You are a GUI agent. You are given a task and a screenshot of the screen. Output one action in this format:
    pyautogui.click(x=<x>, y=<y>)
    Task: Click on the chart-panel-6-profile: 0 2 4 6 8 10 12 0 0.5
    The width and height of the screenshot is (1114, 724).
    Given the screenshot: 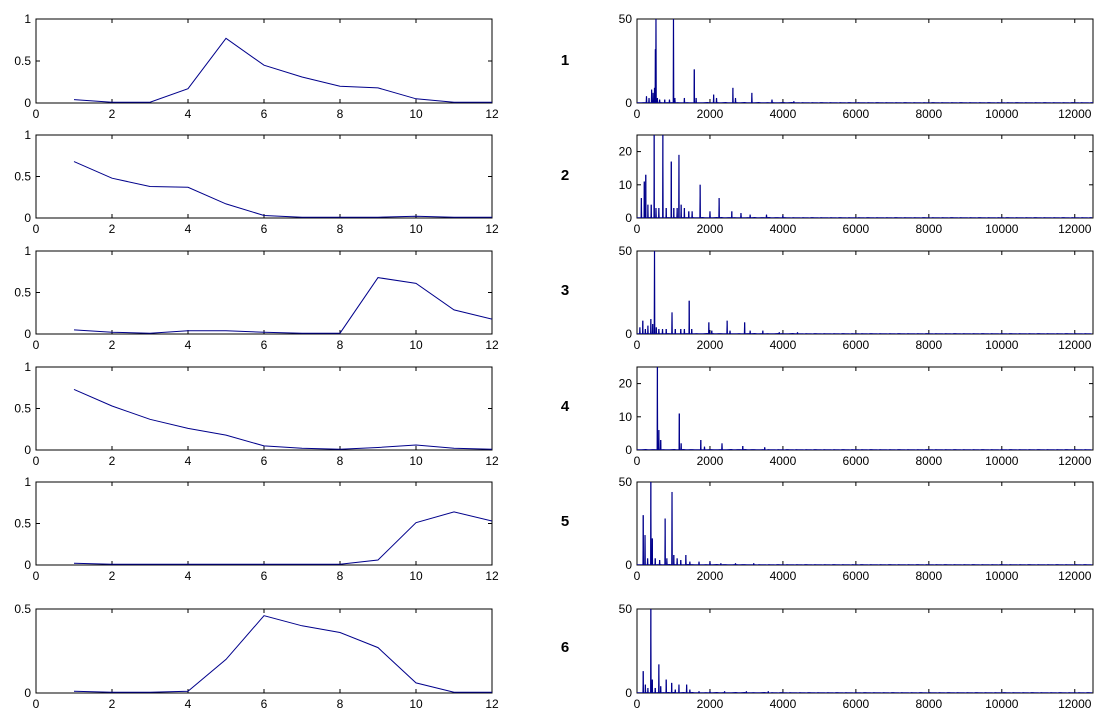 What is the action you would take?
    pyautogui.click(x=256, y=656)
    